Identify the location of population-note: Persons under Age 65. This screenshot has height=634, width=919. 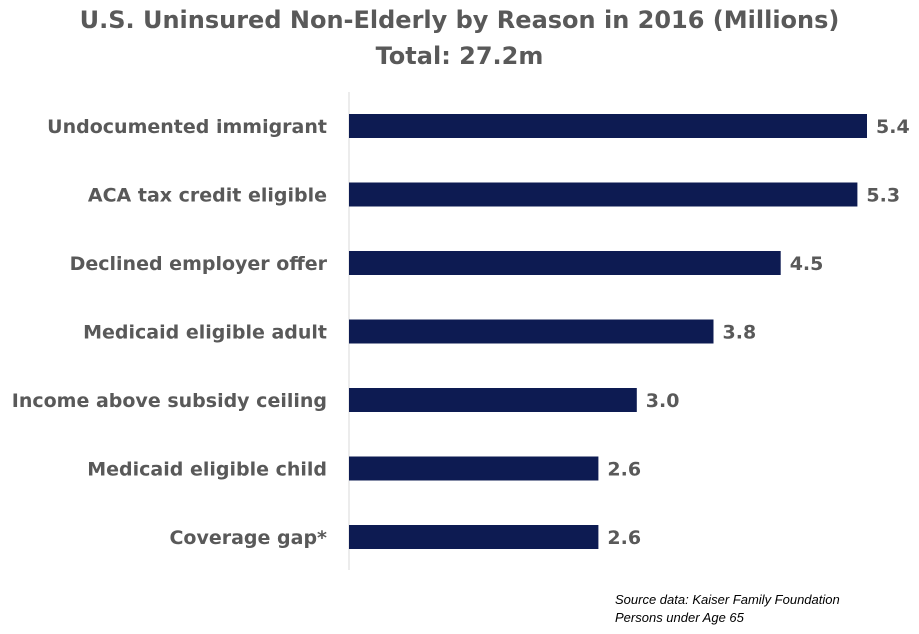
(679, 617).